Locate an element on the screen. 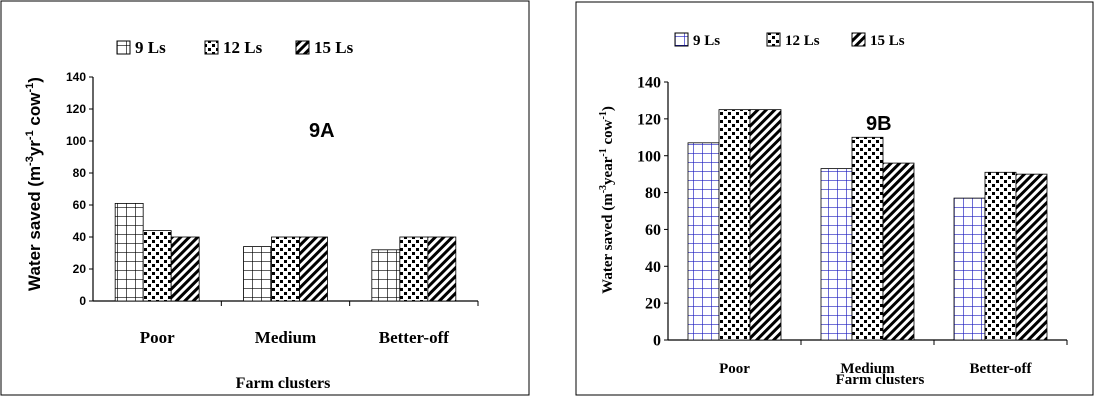  chart-9a-y-tick-label: 100 is located at coordinates (76, 141).